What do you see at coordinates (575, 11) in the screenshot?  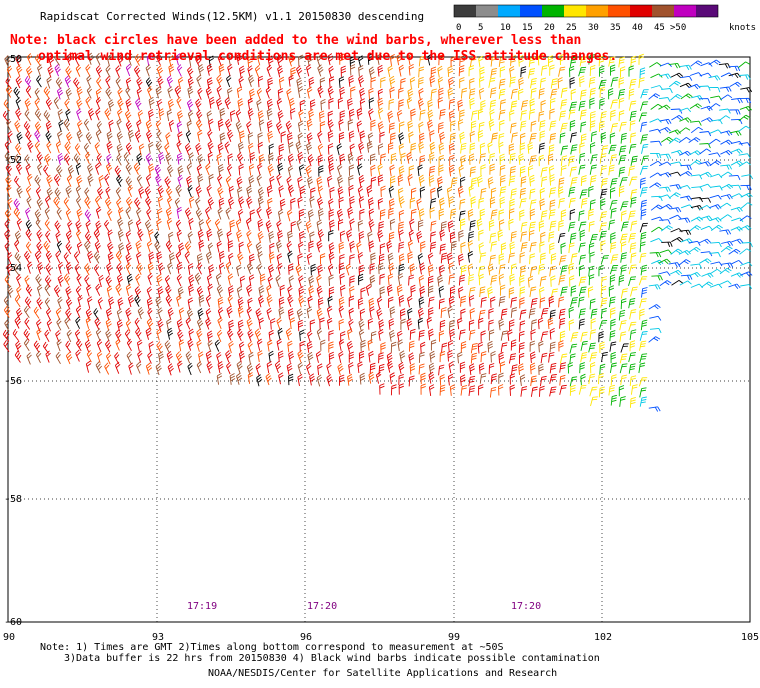 I see `legend-swatch` at bounding box center [575, 11].